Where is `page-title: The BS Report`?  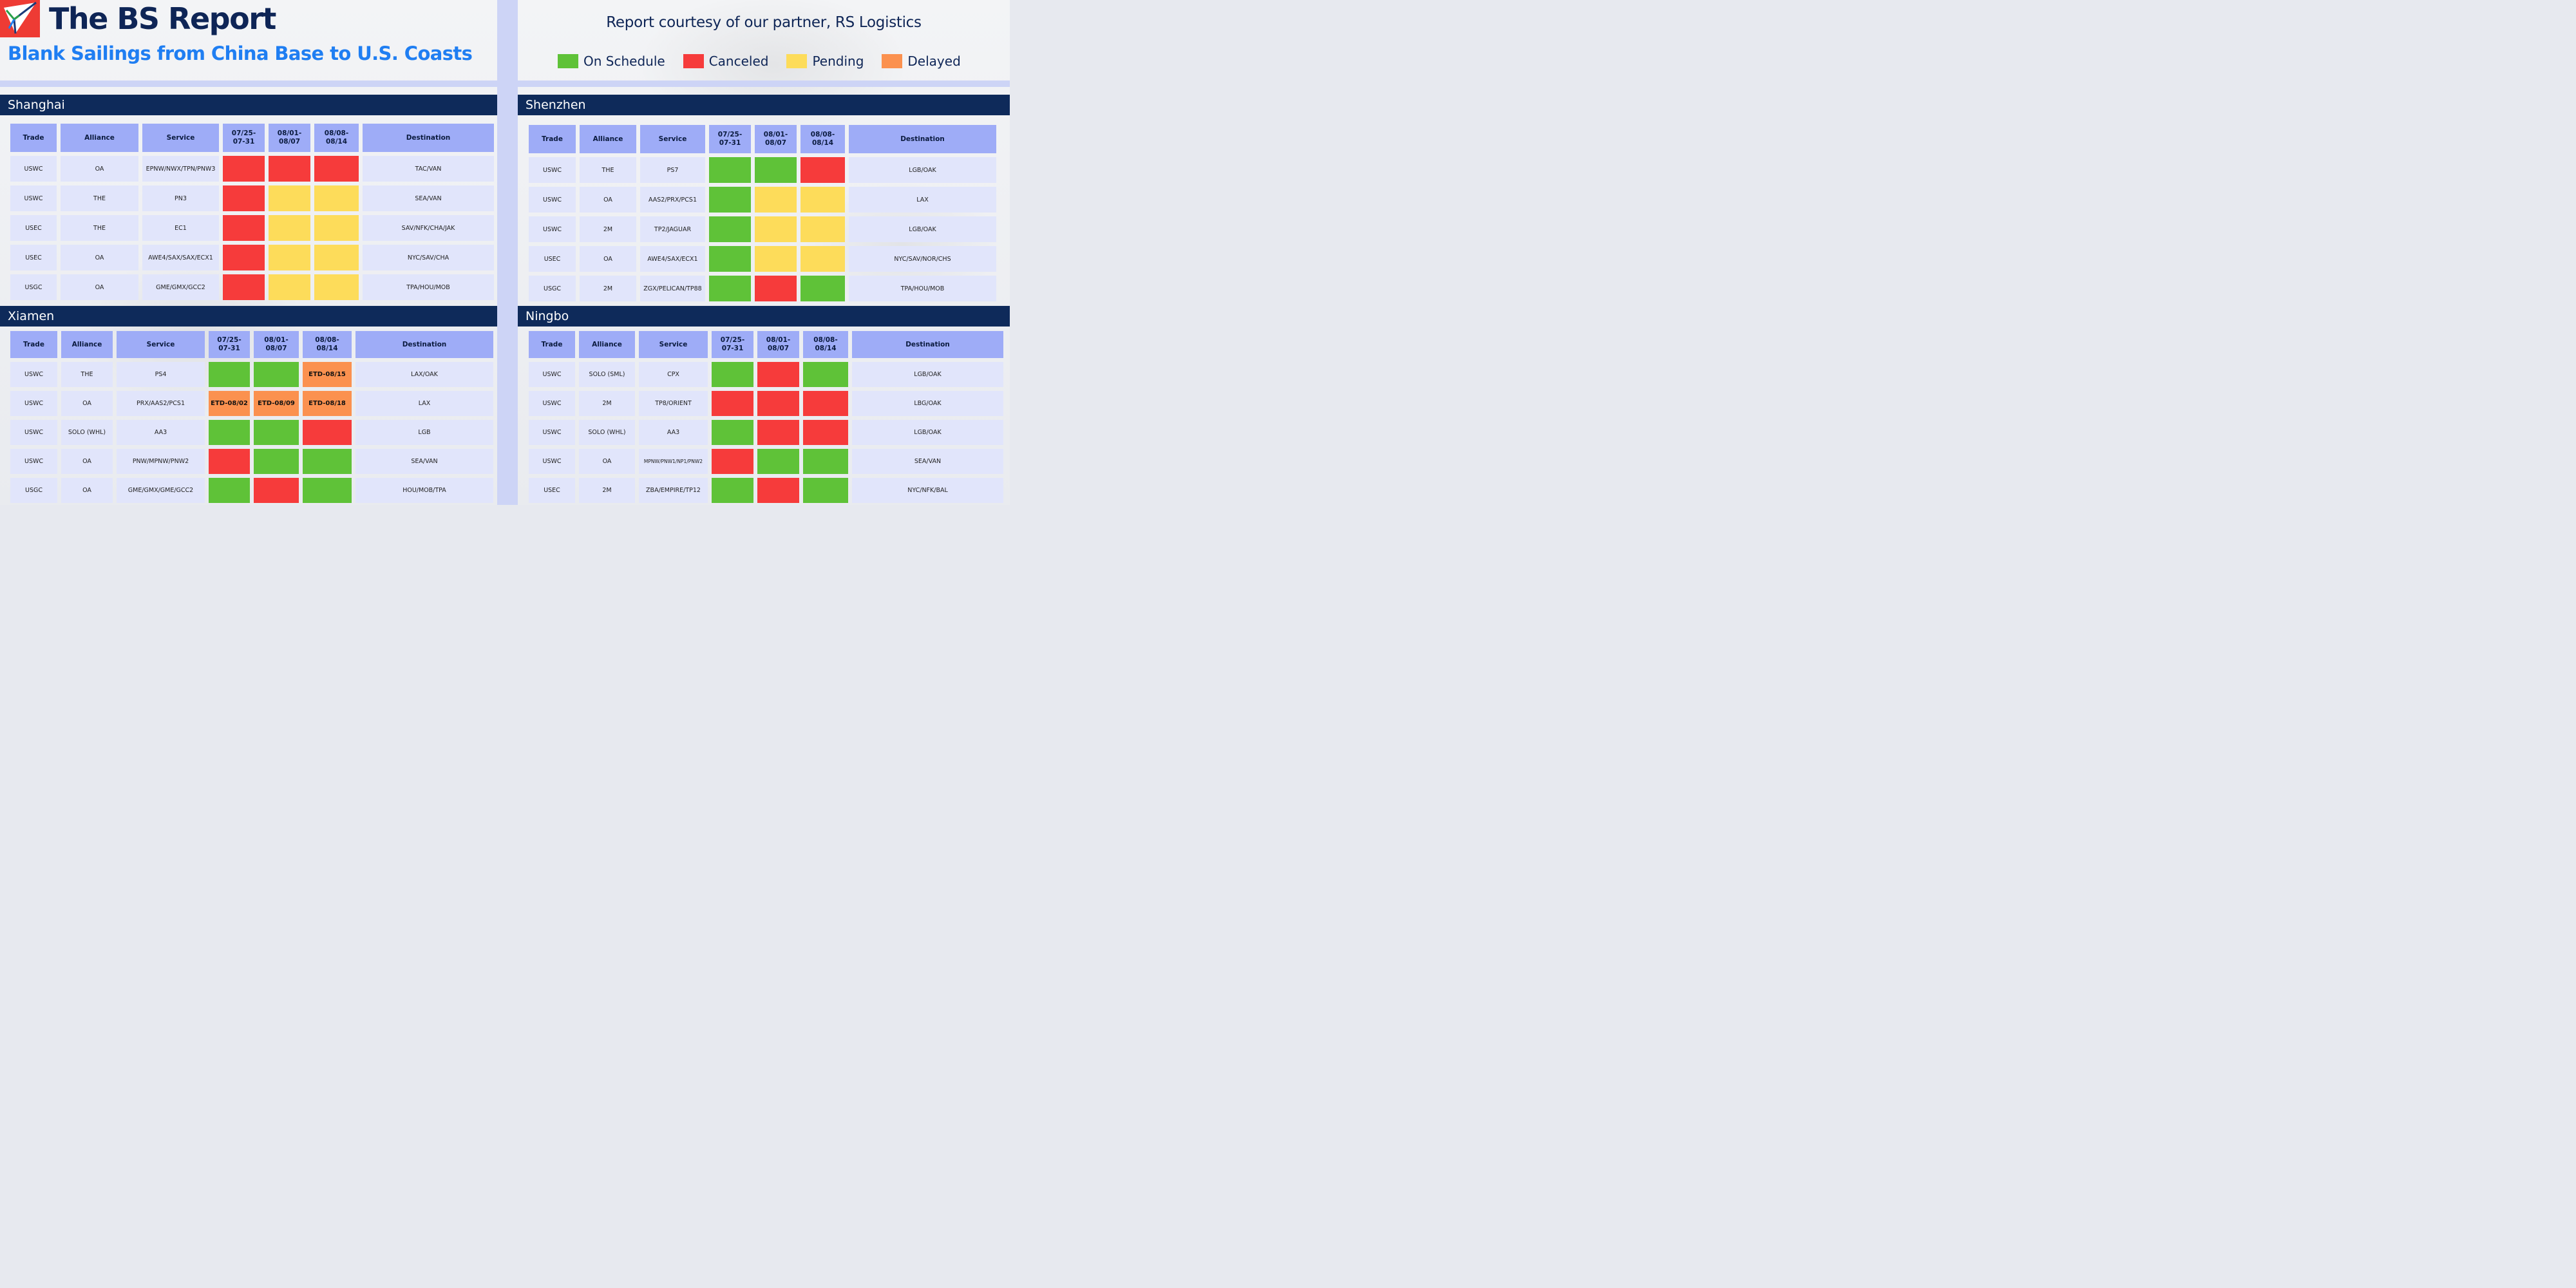 page-title: The BS Report is located at coordinates (163, 18).